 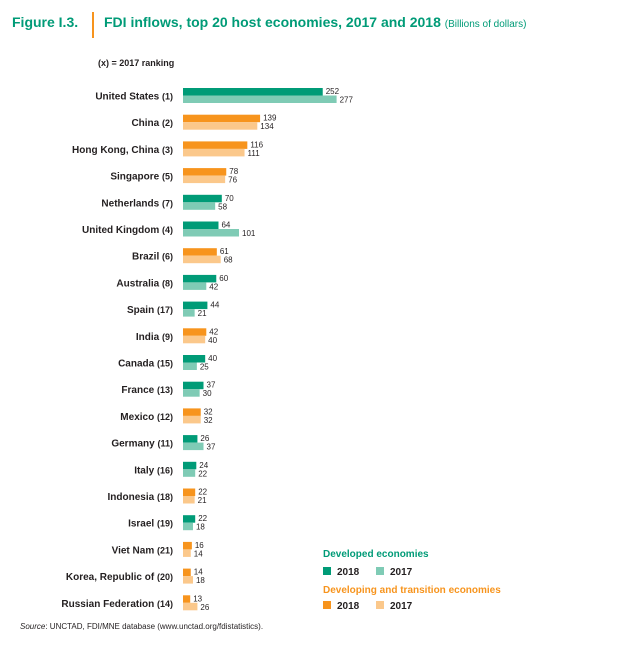 I want to click on legend-developing-2017-label: 2017, so click(x=401, y=606).